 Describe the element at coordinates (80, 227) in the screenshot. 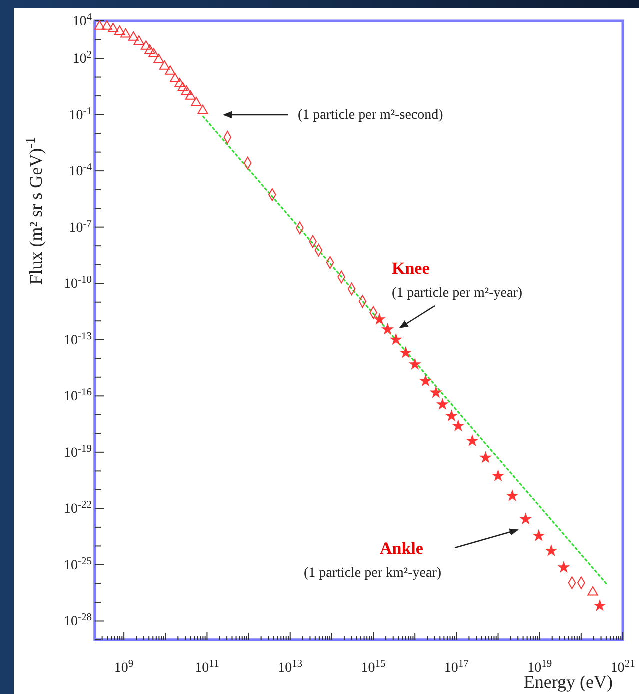

I see `y-tick-label: 10$^{-7}$` at that location.